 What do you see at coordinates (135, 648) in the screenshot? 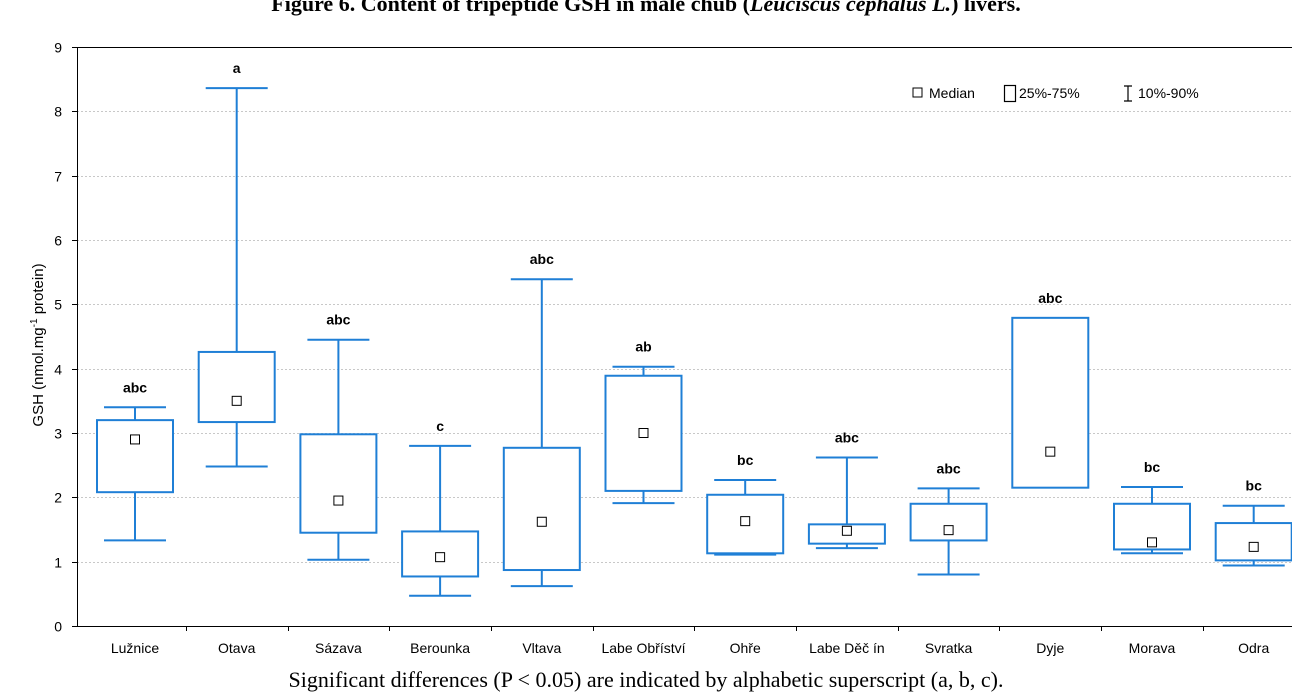
I see `x-tick-label: Lužnice` at bounding box center [135, 648].